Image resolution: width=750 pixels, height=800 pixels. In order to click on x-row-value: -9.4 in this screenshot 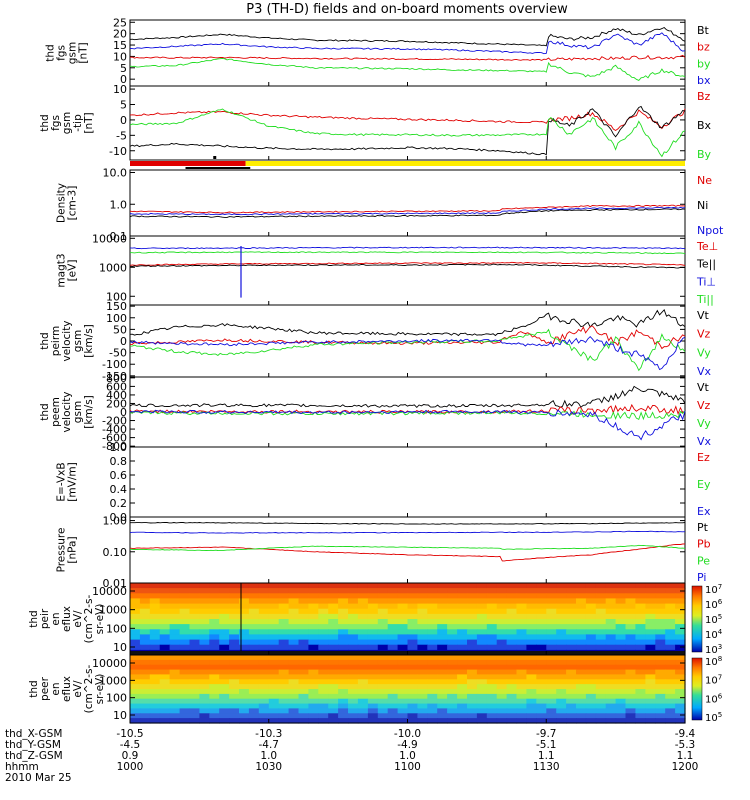, I will do `click(685, 734)`.